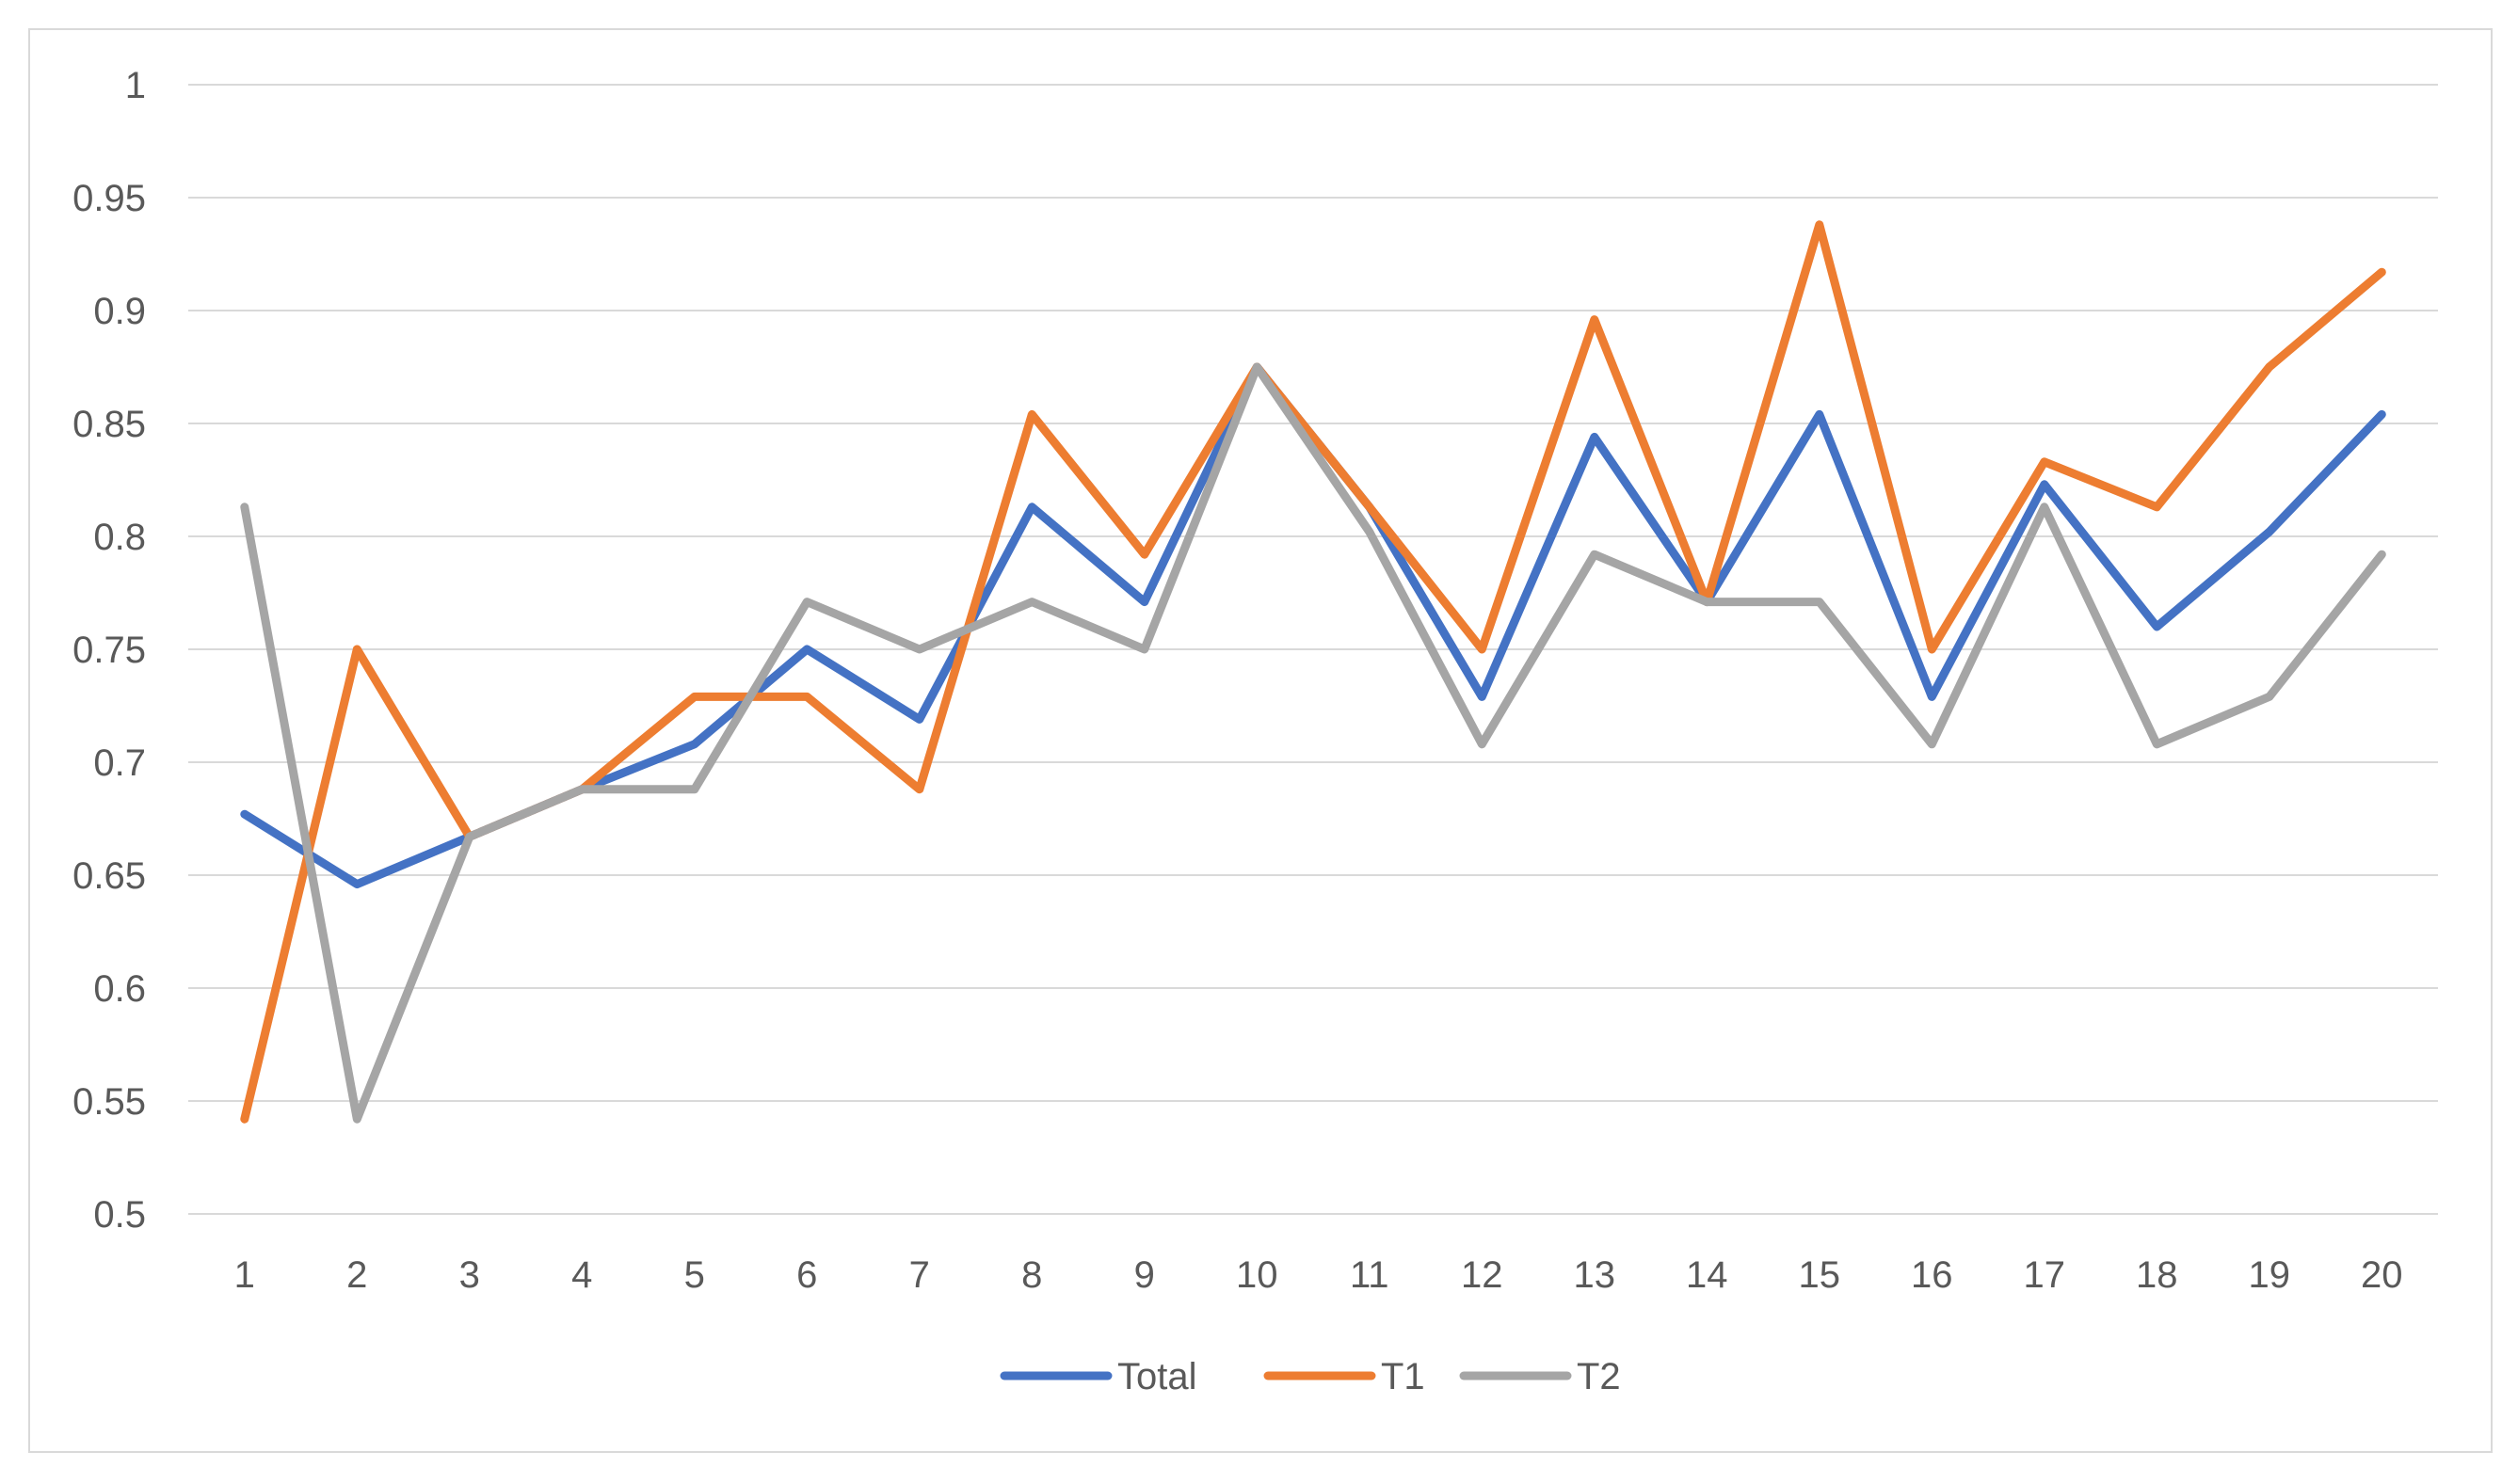  I want to click on x-tick-label: 12, so click(1482, 1275).